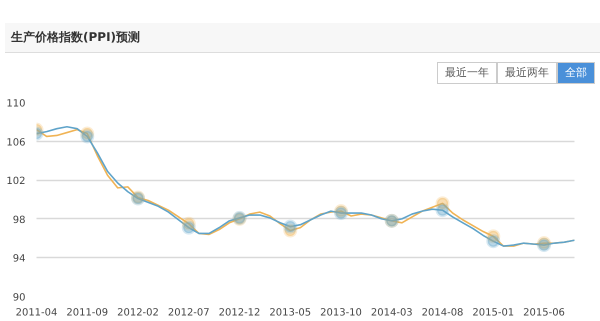 This screenshot has width=600, height=321. Describe the element at coordinates (302, 38) in the screenshot. I see `chart-title: 生产价格指数(PPI)预测` at that location.